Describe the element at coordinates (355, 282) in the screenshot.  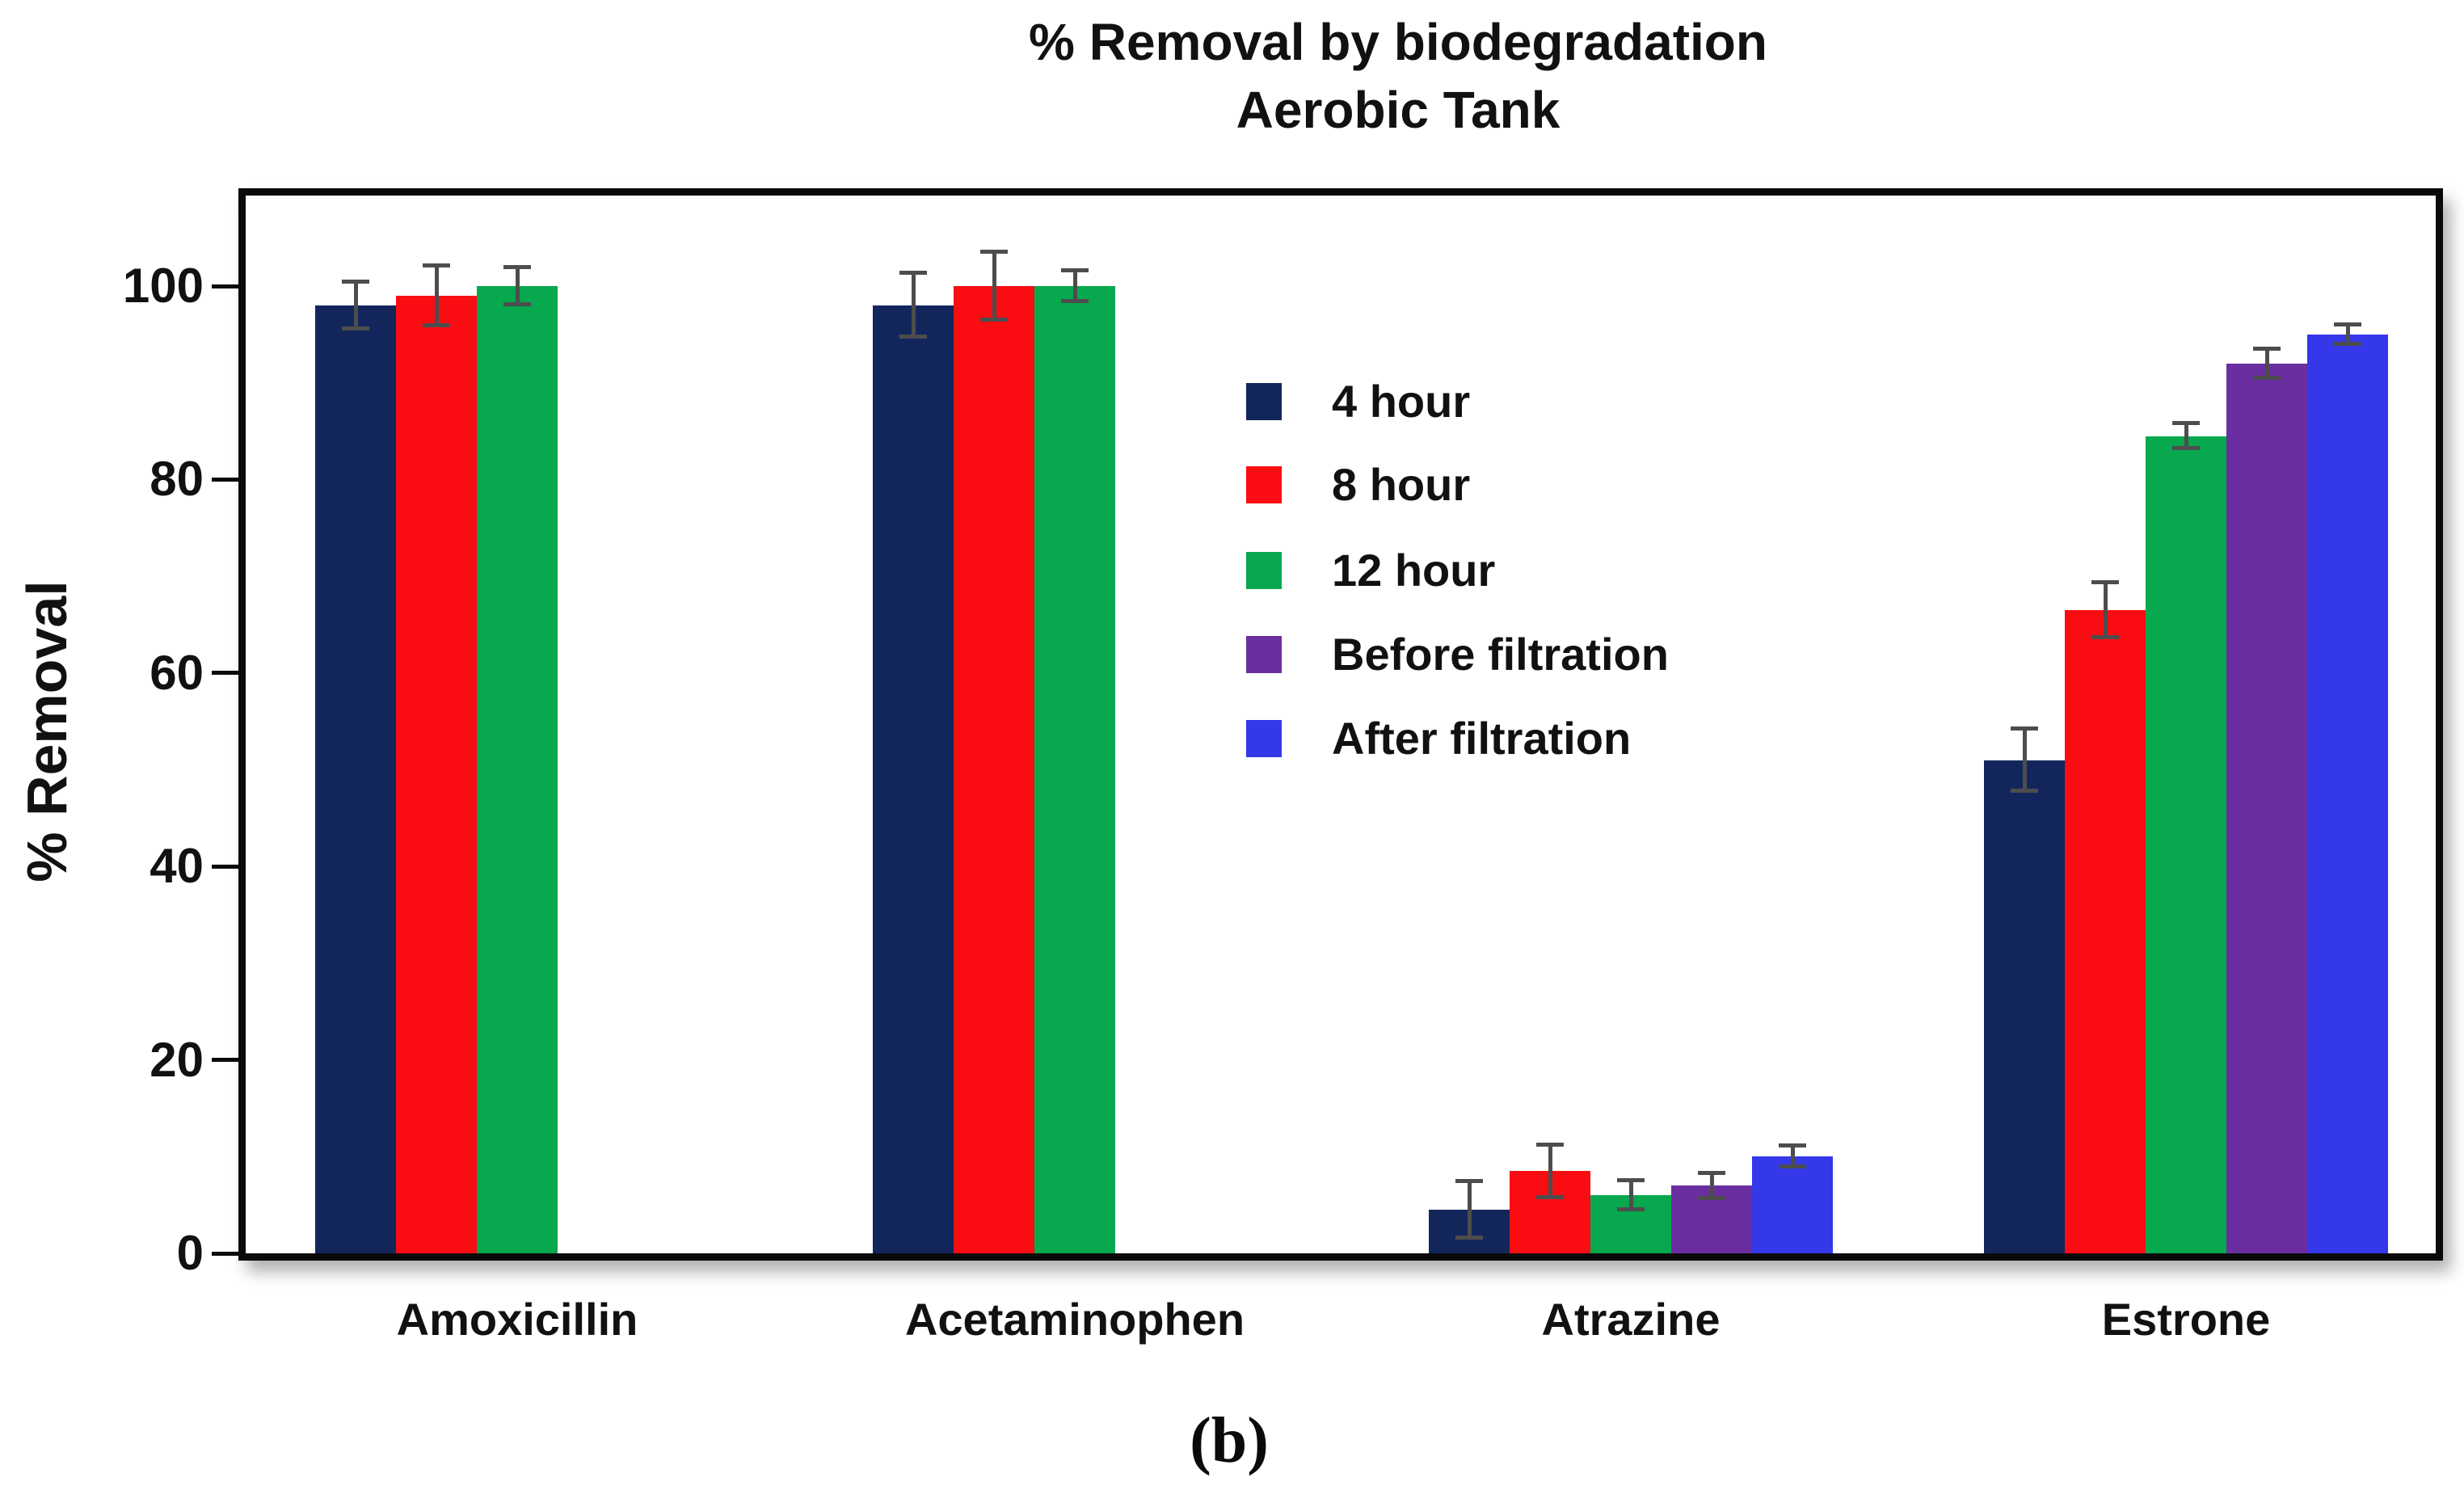
I see `error-cap-top-4-hour-amoxicillin` at that location.